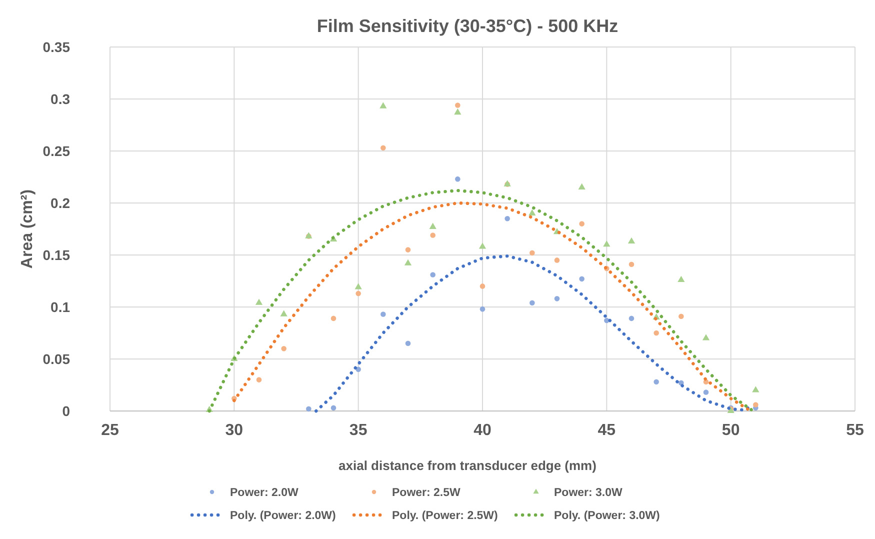 This screenshot has height=539, width=875. I want to click on legend-label: Power: 2.0W, so click(264, 493).